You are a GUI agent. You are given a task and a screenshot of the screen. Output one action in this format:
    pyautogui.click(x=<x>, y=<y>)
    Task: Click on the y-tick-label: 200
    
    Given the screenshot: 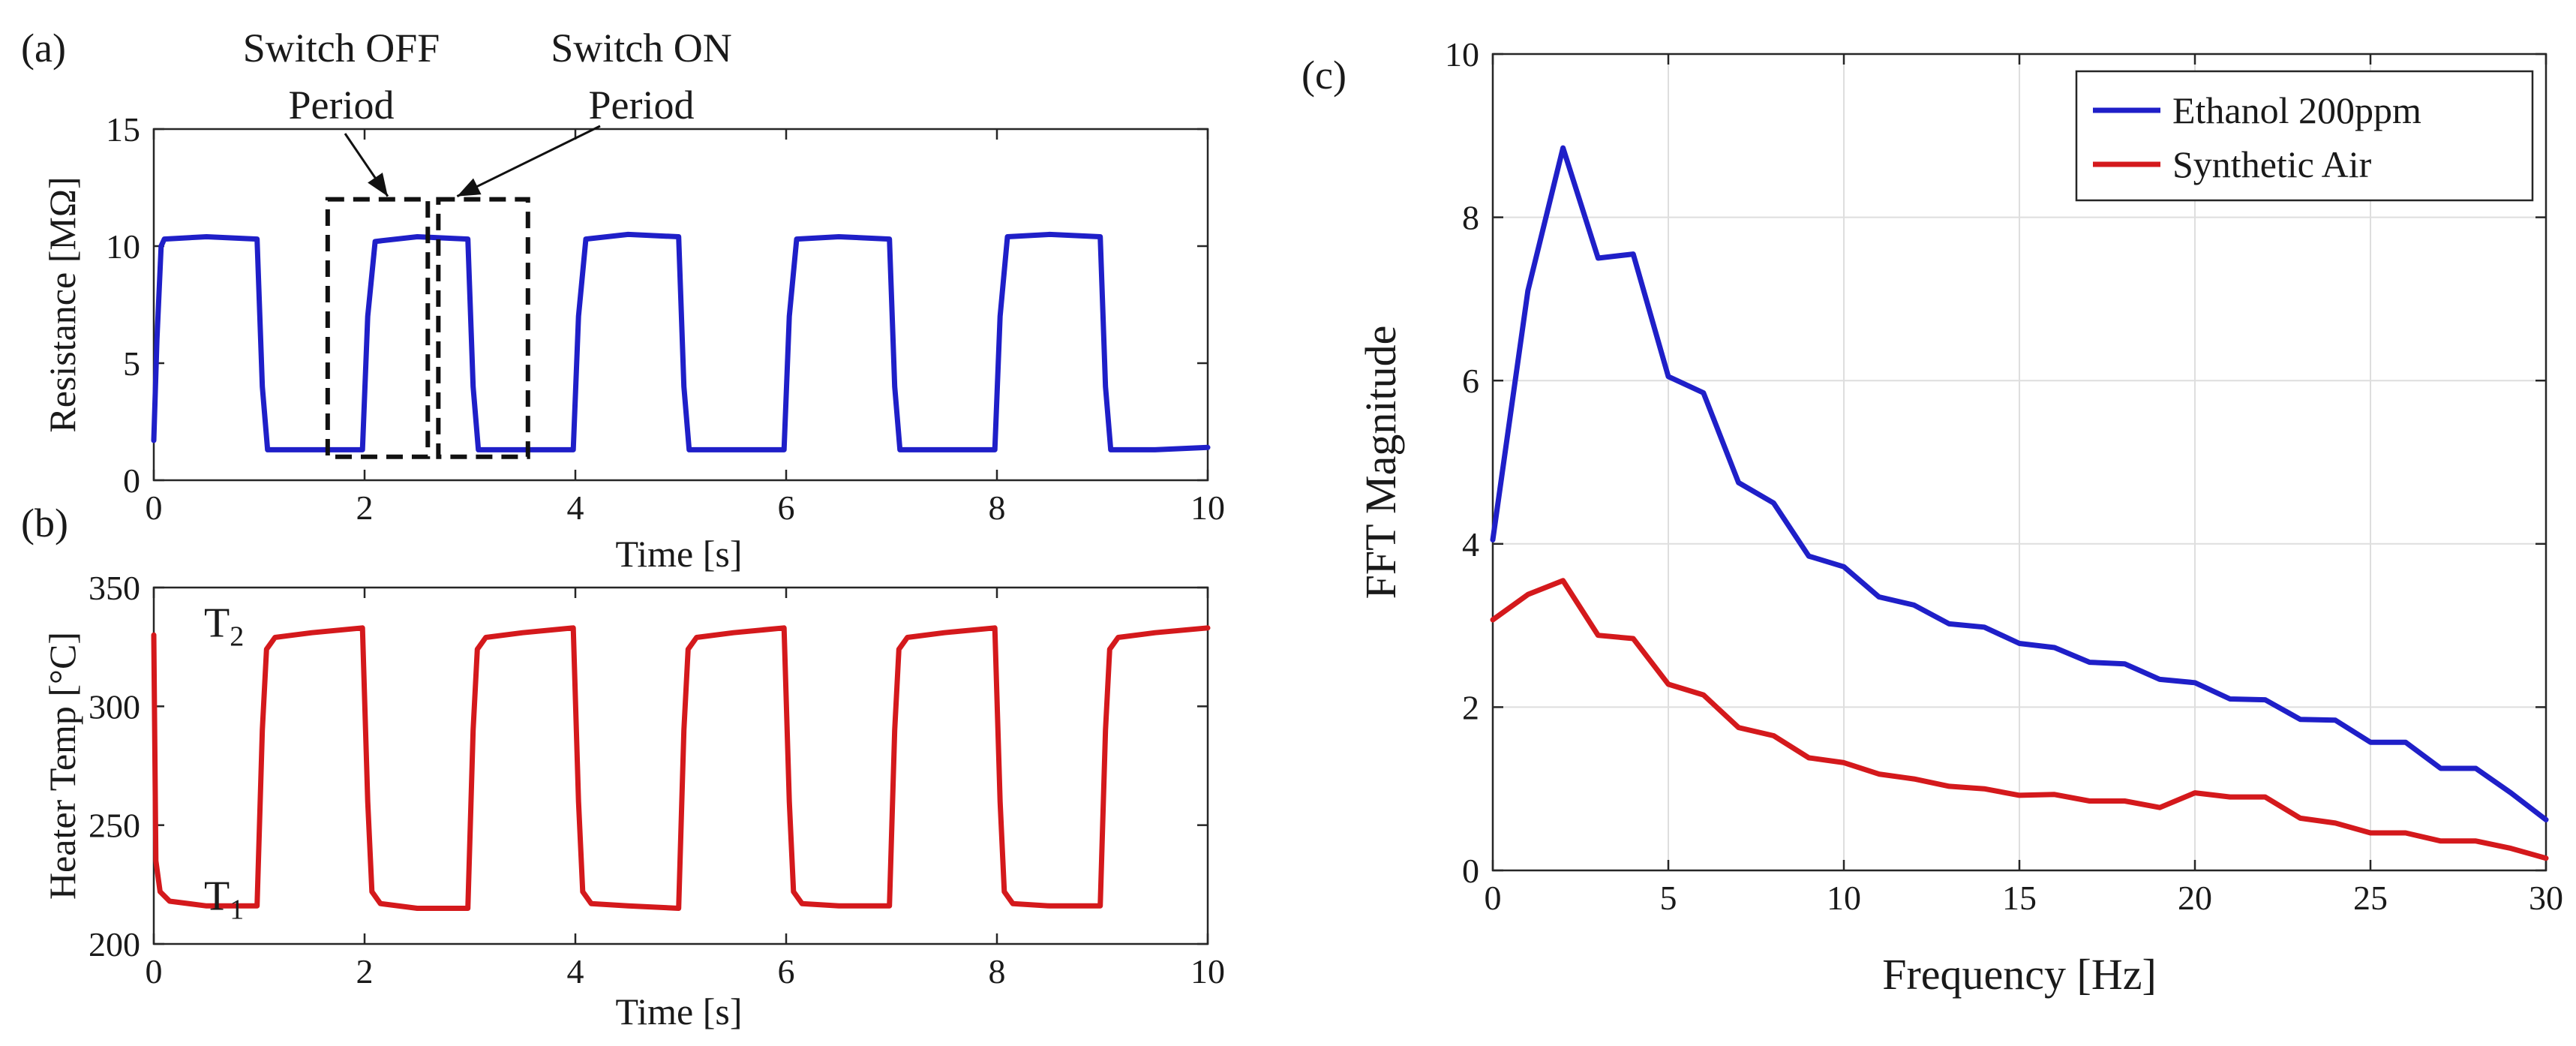 What is the action you would take?
    pyautogui.click(x=114, y=944)
    